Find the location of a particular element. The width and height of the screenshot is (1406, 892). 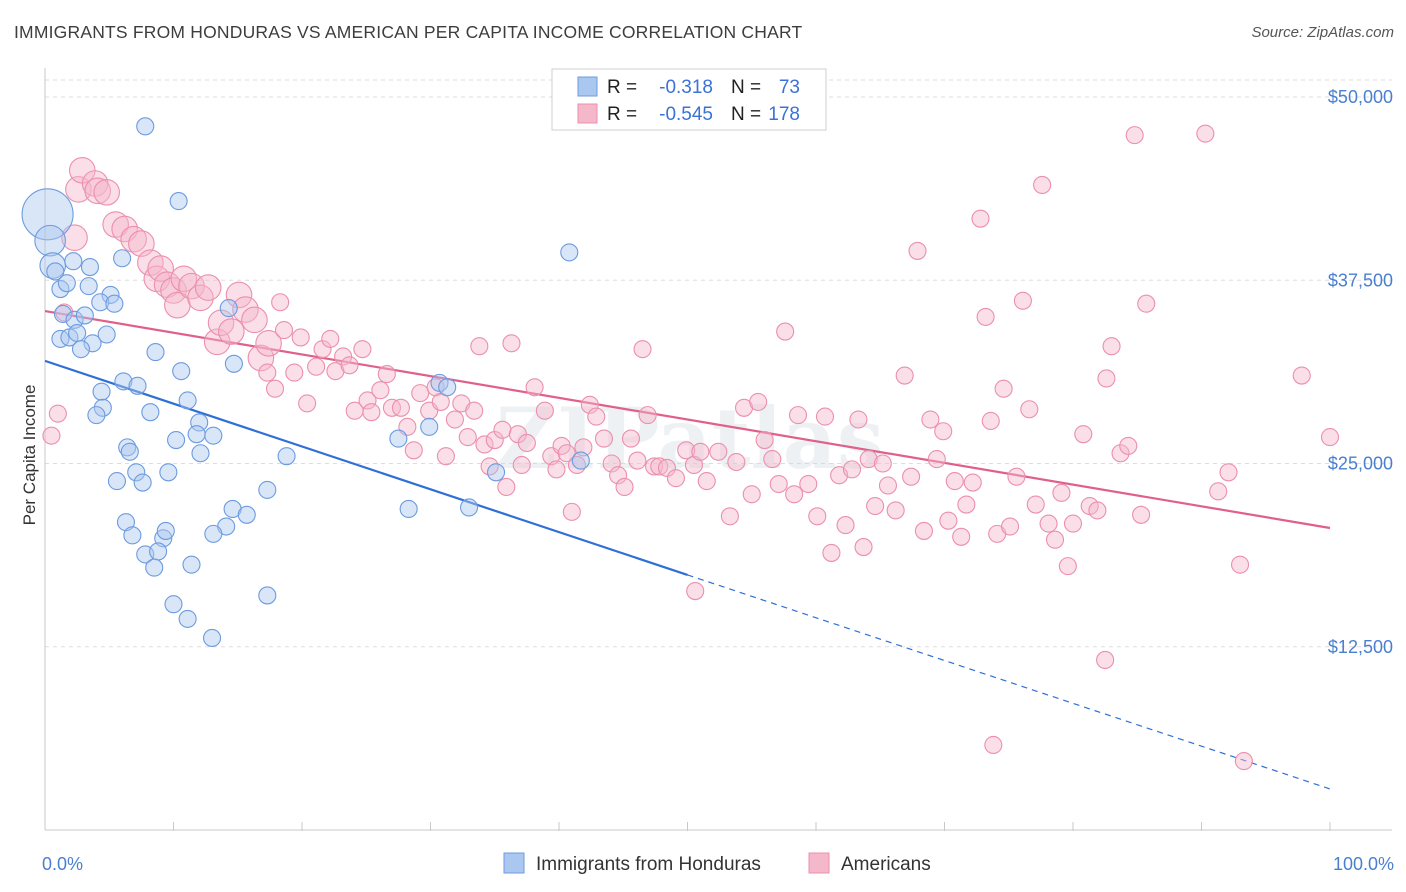

stats-r-value-honduras: -0.318 is located at coordinates (686, 87).